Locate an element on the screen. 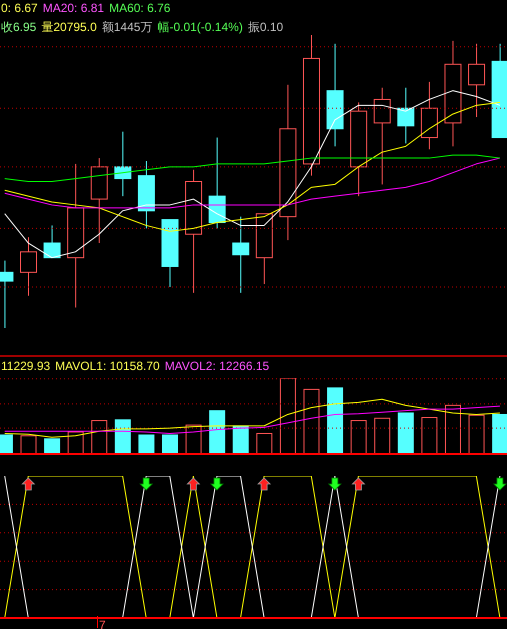  text: 0: 6.67 is located at coordinates (19, 8).